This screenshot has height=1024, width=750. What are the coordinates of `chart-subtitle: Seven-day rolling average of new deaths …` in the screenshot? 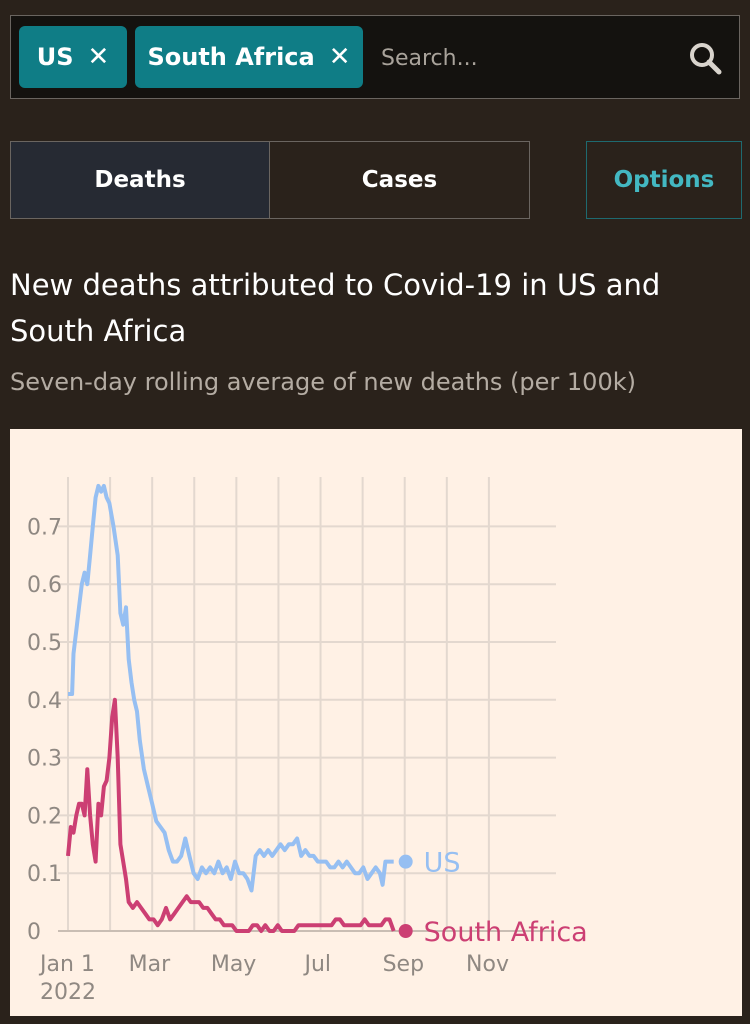 It's located at (323, 382).